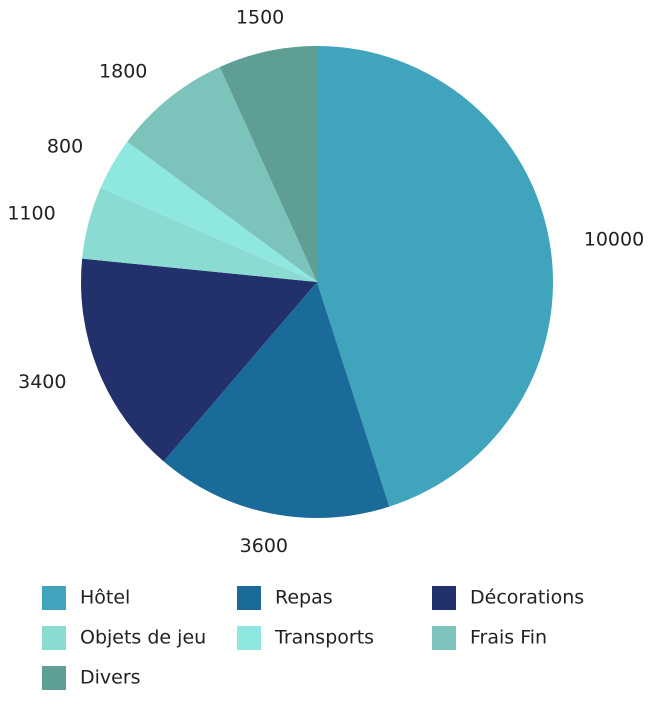  I want to click on legend-label: Décorations, so click(527, 598).